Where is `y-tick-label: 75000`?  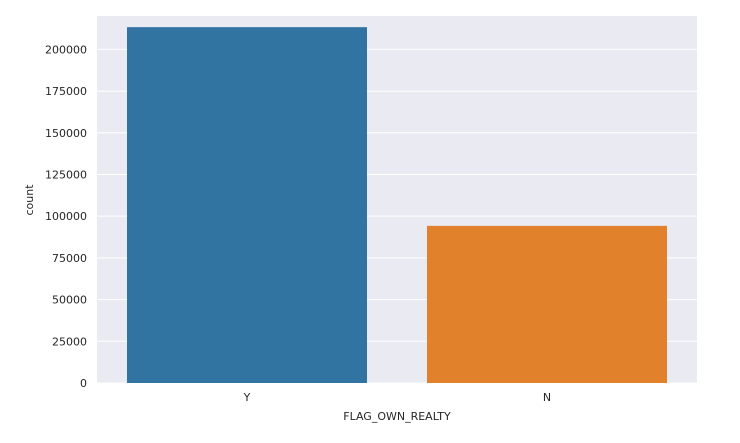 y-tick-label: 75000 is located at coordinates (69, 258).